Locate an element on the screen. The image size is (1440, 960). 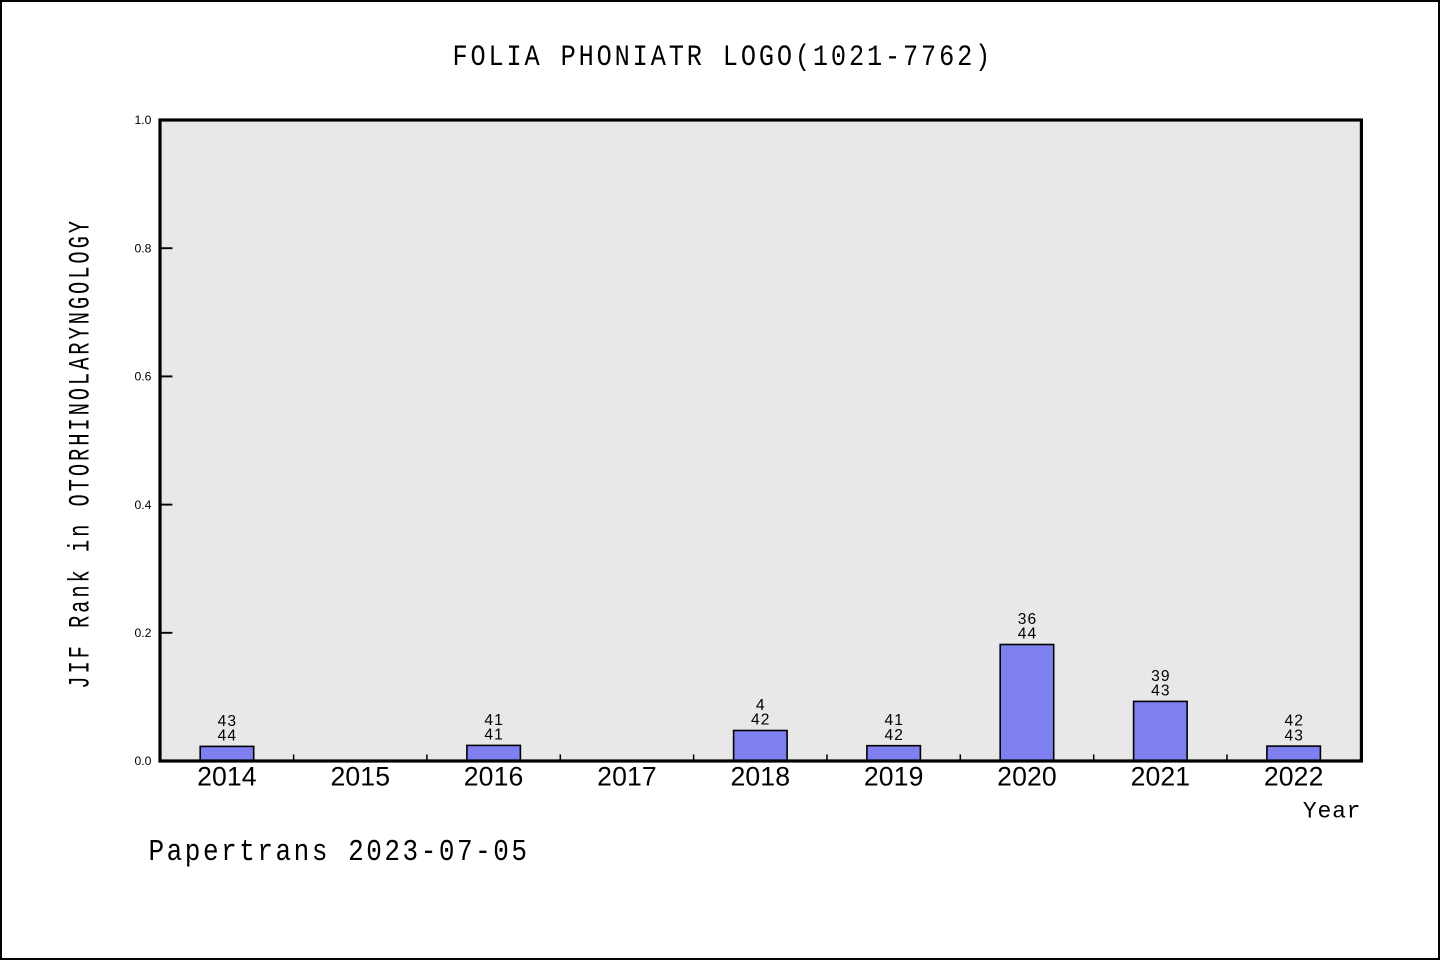
svg-text:JIF Rank in OTORHINOLARYNGOLOG: JIF Rank in OTORHINOLARYNGOLOGY is located at coordinates (81, 453).